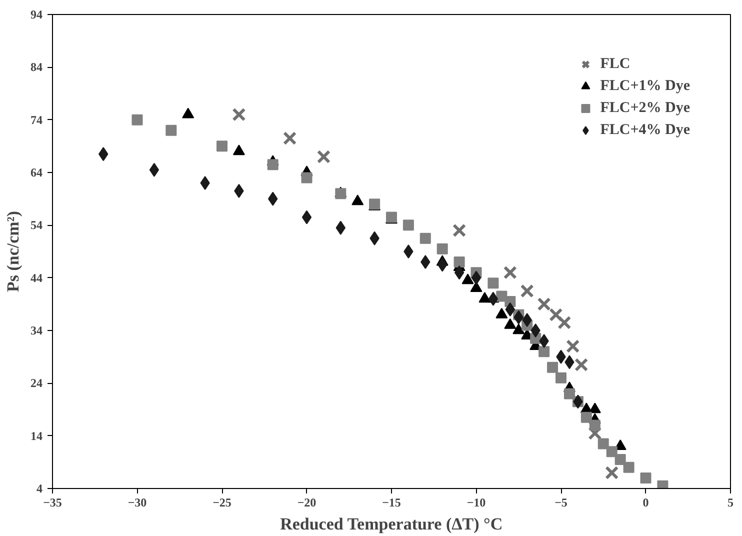 Image resolution: width=742 pixels, height=536 pixels. What do you see at coordinates (731, 503) in the screenshot?
I see `x-tick-label: 5` at bounding box center [731, 503].